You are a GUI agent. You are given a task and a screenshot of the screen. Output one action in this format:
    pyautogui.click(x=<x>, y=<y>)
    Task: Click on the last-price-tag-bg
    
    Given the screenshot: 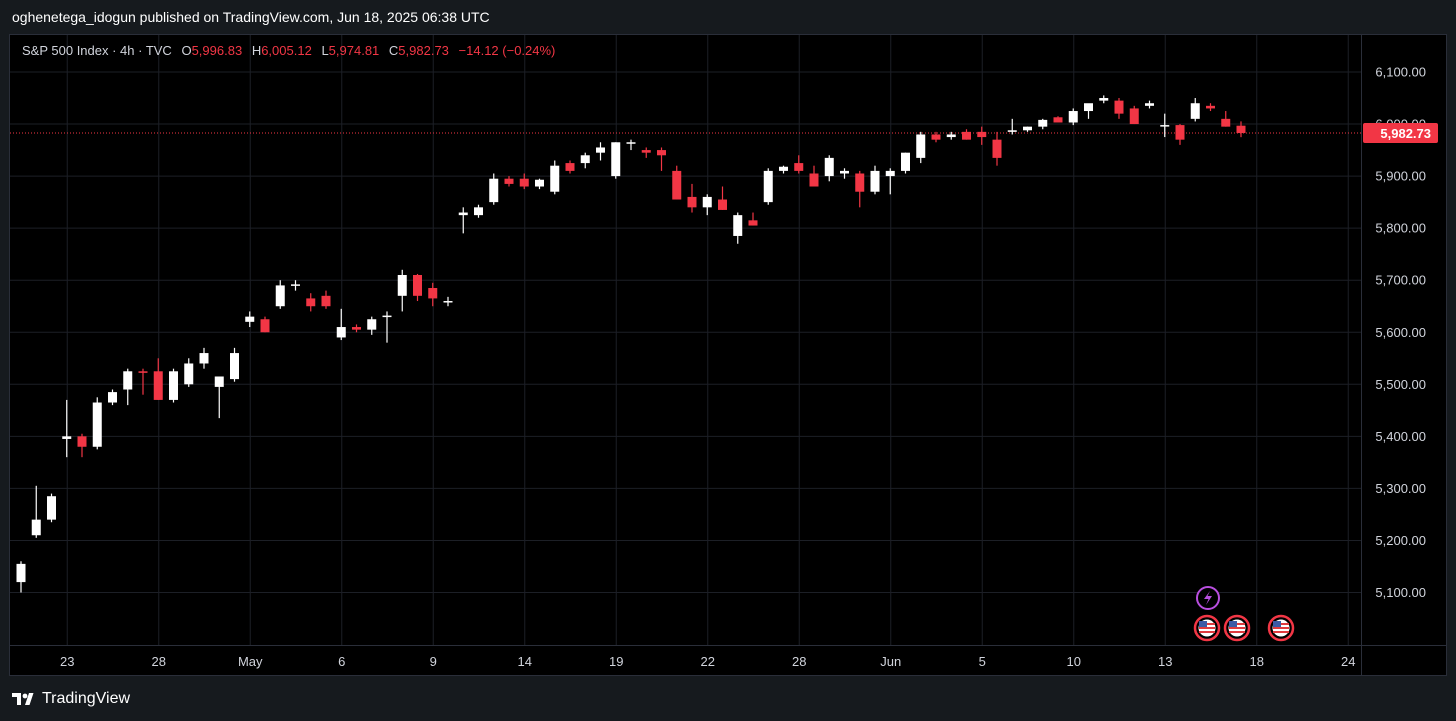 What is the action you would take?
    pyautogui.click(x=1400, y=133)
    